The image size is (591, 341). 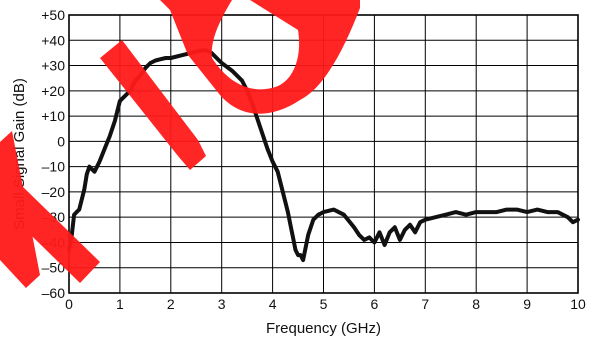 What do you see at coordinates (222, 304) in the screenshot?
I see `x-tick-label: 3` at bounding box center [222, 304].